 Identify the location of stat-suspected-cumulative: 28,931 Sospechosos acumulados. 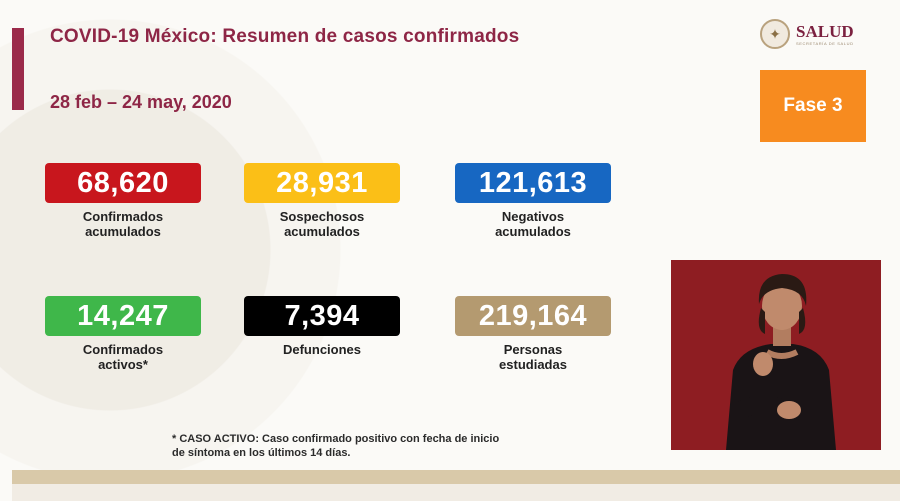
(322, 201).